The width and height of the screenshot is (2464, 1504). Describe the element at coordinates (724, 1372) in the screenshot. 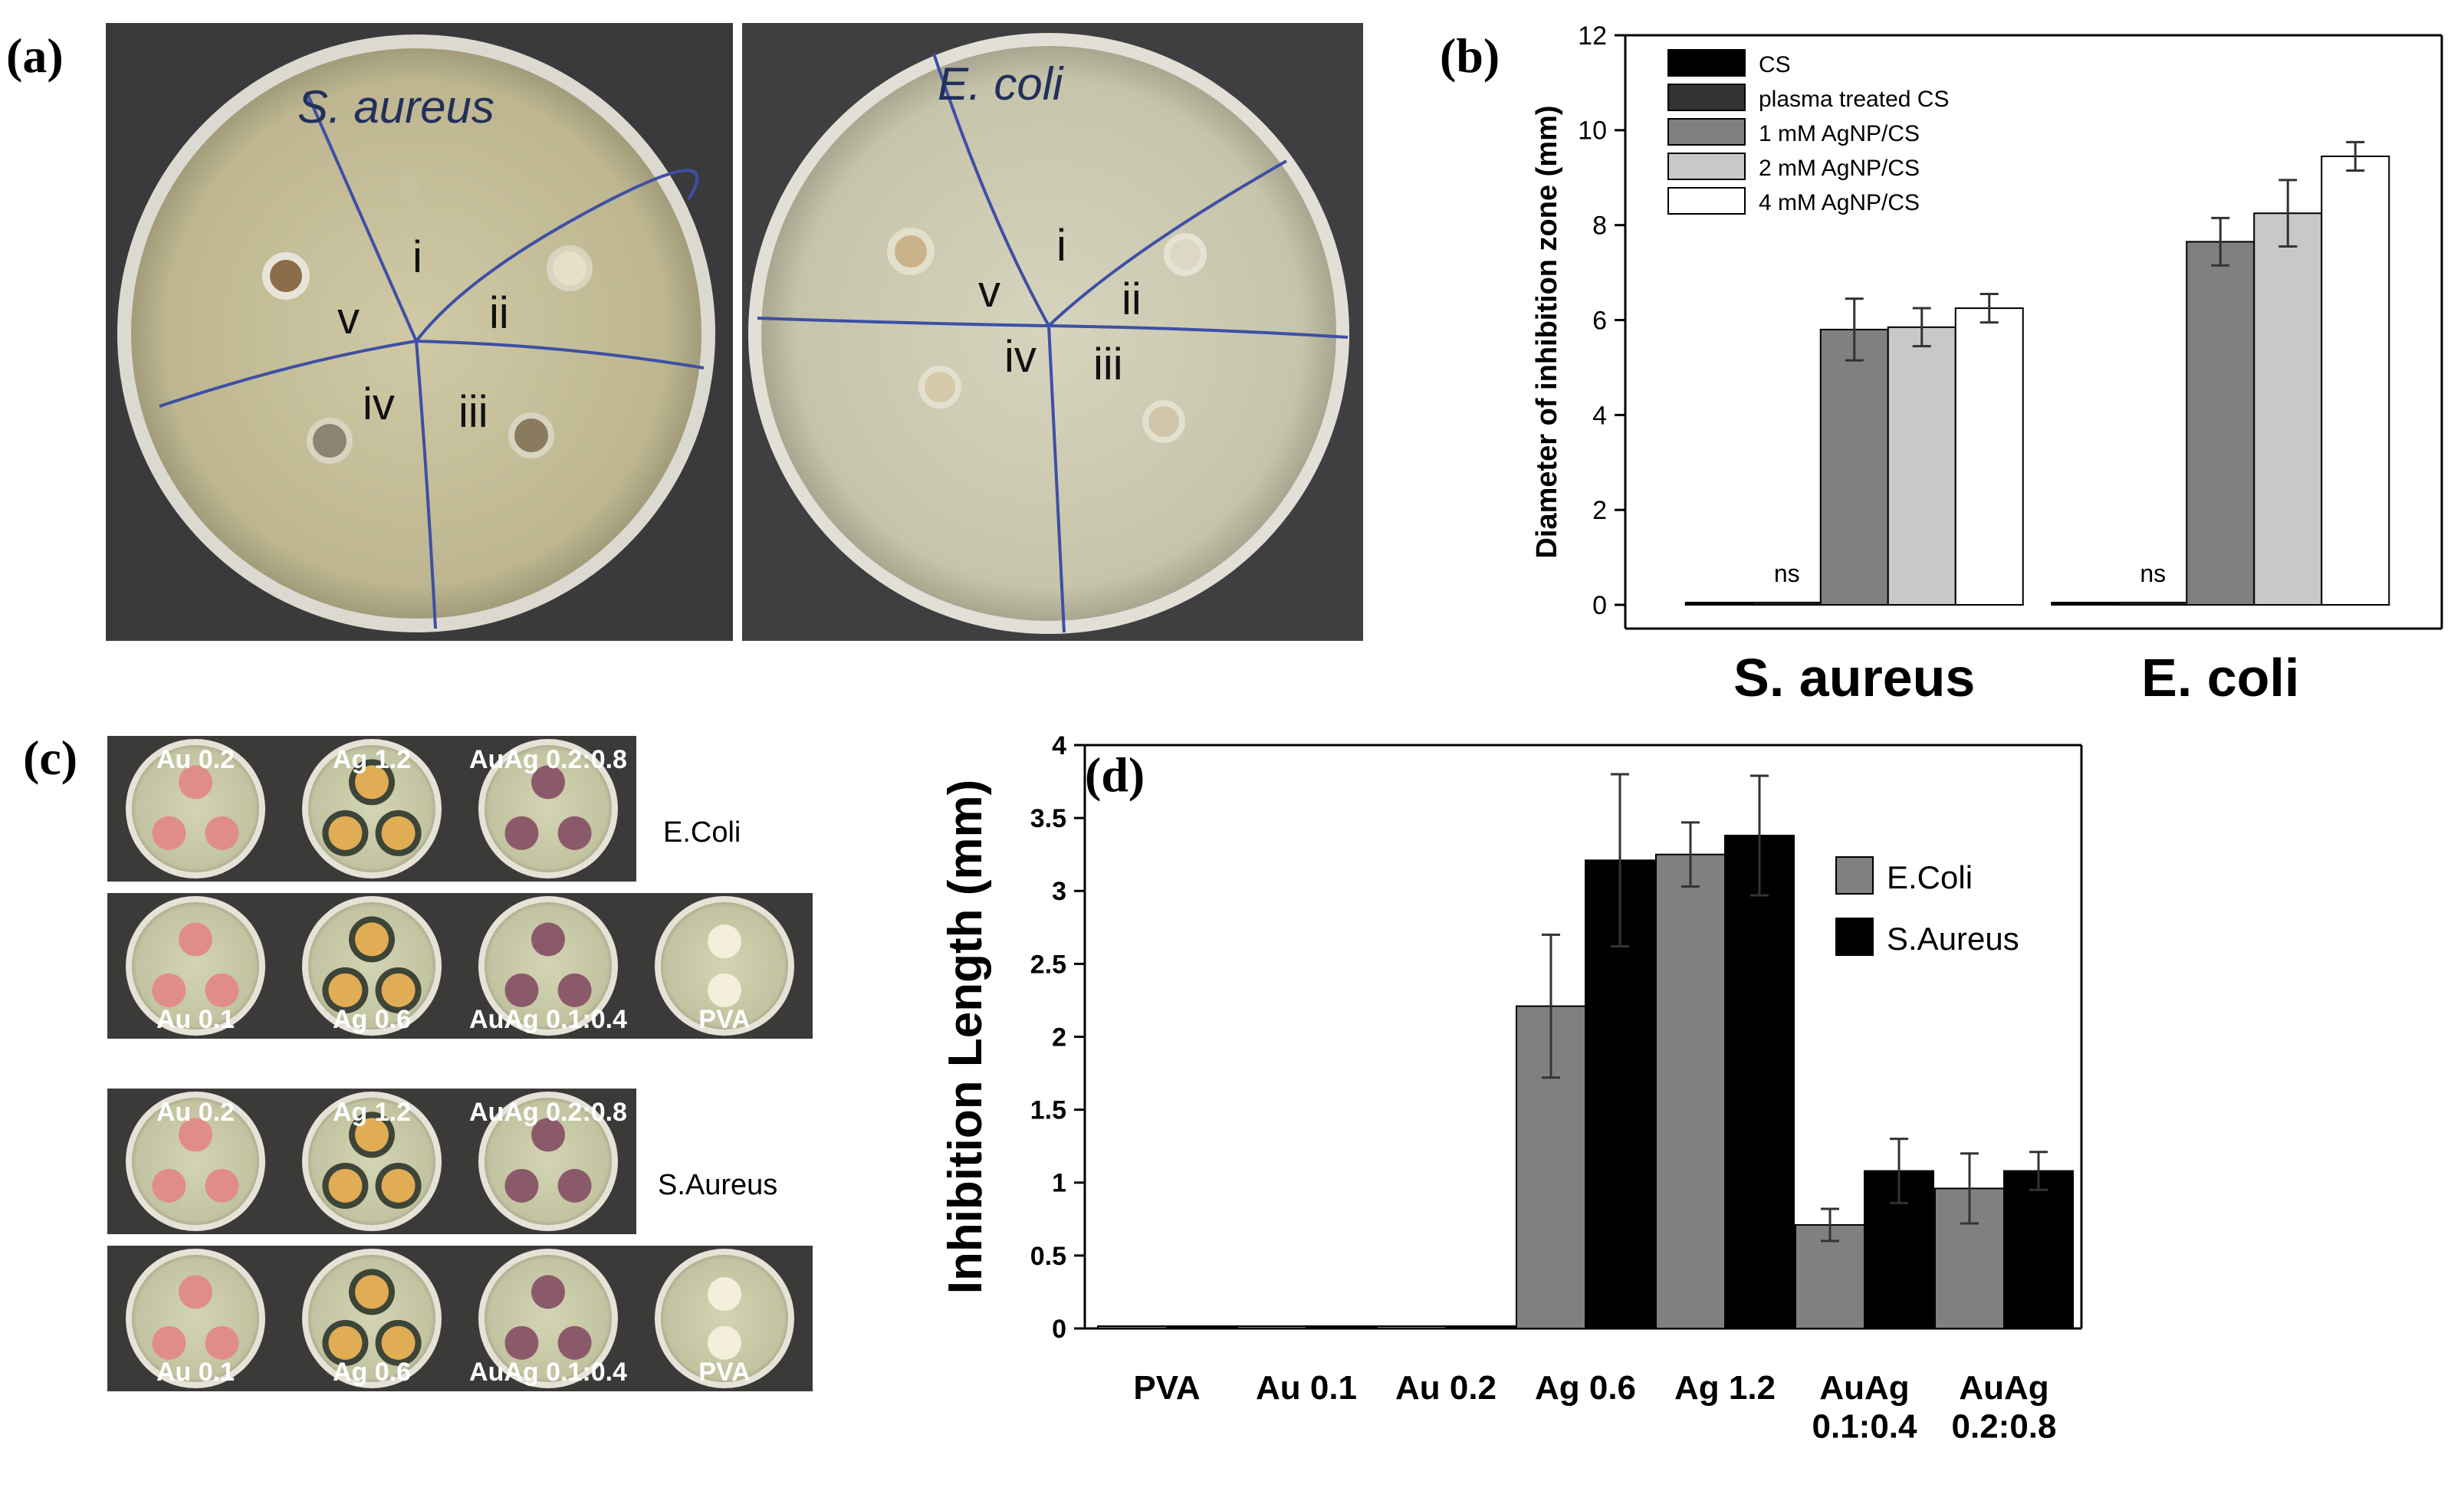

I see `plate-label: PVA` at that location.